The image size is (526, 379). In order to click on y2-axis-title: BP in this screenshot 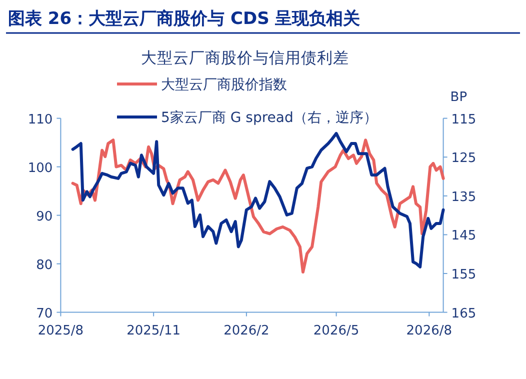, I will do `click(459, 97)`.